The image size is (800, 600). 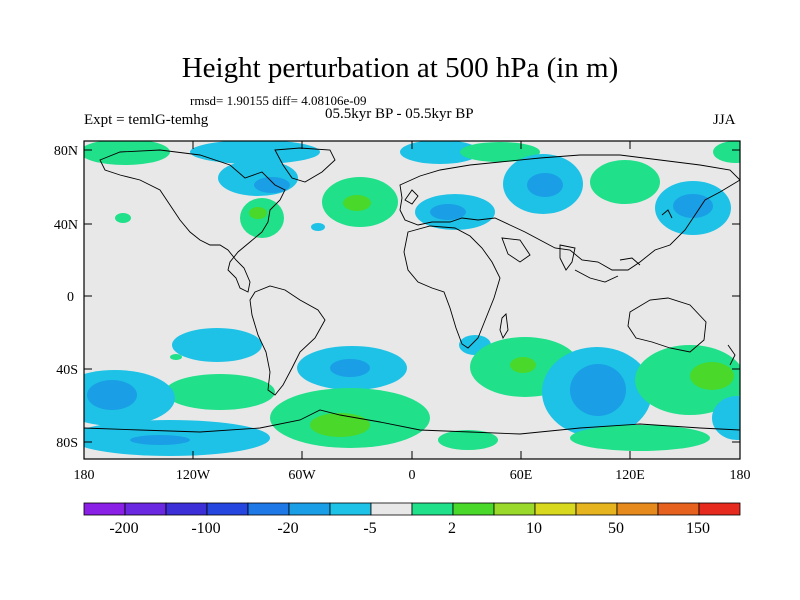 I want to click on colorbar-label: 2, so click(x=452, y=528).